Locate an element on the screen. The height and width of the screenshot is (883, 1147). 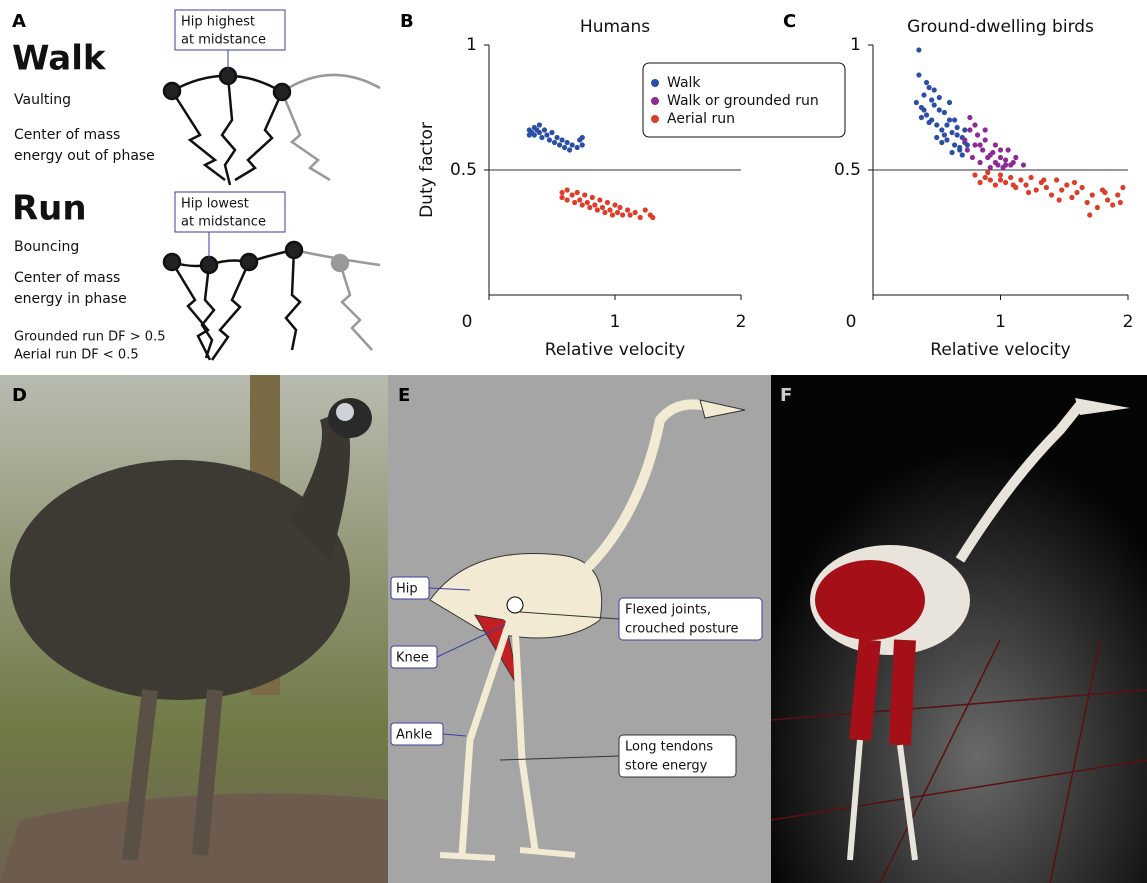
chart-title: Ground-dwelling birds is located at coordinates (1000, 27).